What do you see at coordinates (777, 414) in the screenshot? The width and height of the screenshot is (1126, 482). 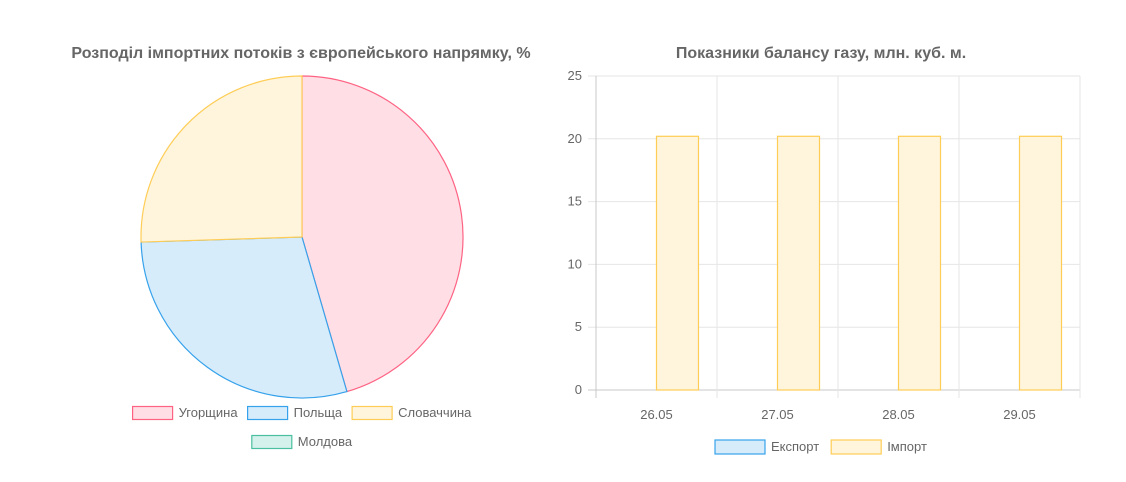 I see `bar-x-tick-label: 27.05` at bounding box center [777, 414].